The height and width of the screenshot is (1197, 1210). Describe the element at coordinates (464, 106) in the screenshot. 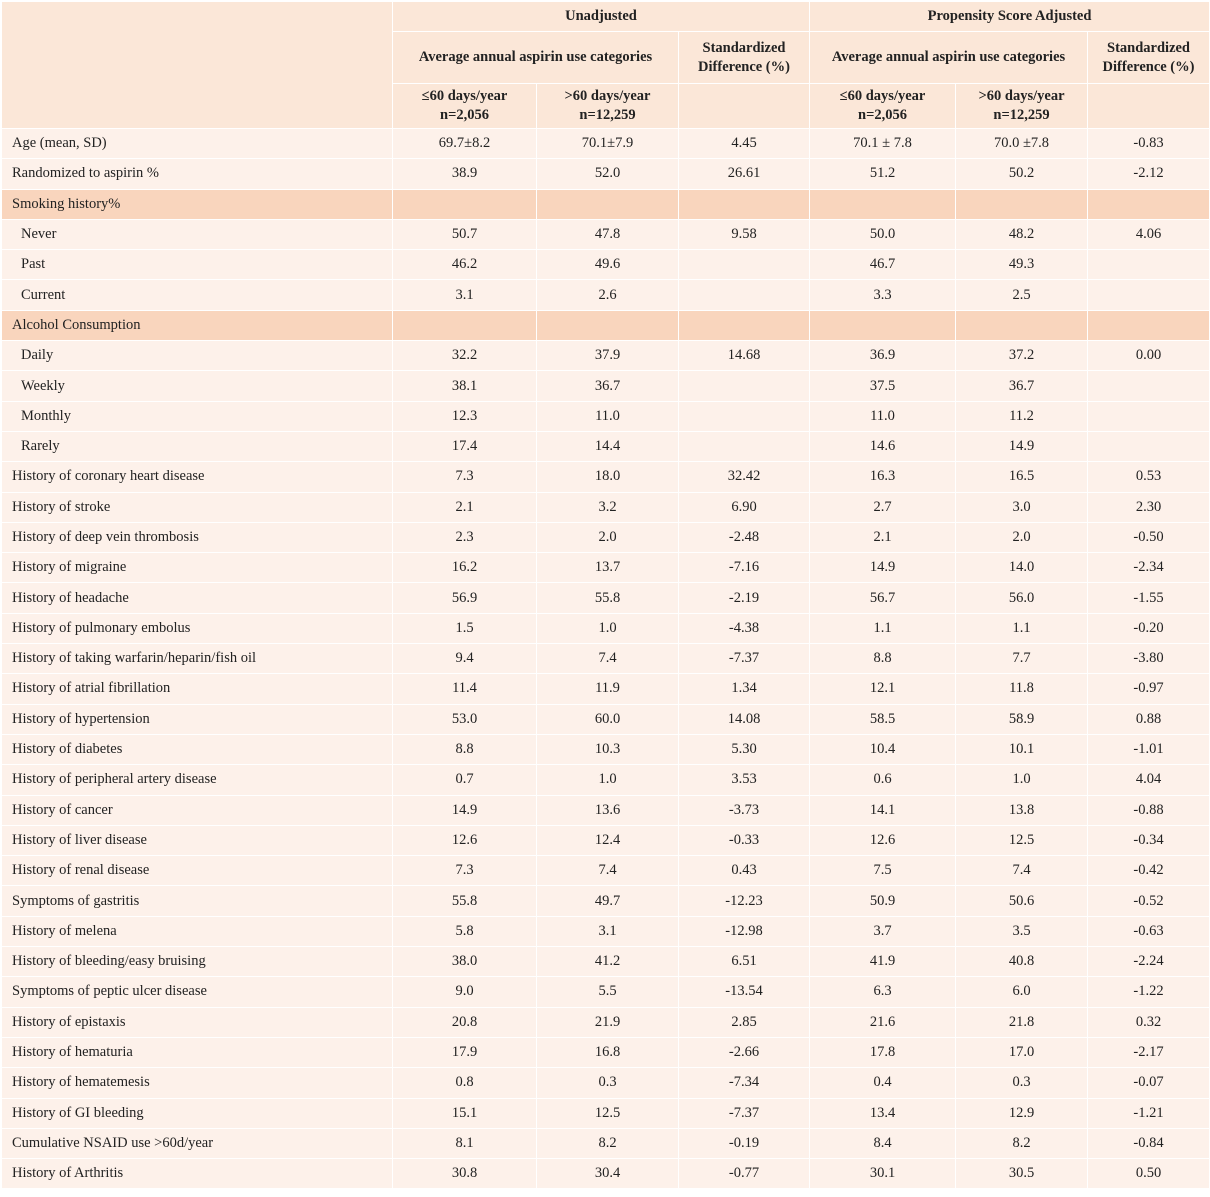

I see `low-use-header-unadjusted: ≤60 days/year n=2,056` at that location.